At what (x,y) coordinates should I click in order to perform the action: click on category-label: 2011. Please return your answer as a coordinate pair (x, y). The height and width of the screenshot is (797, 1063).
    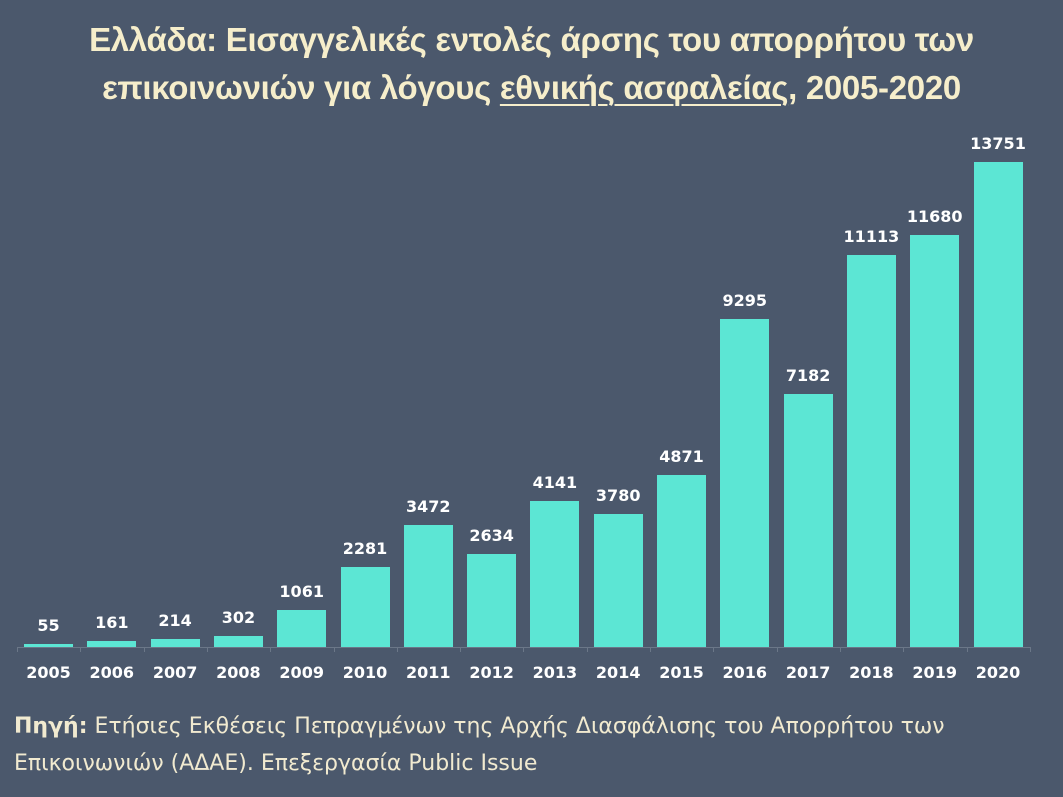
    Looking at the image, I should click on (428, 672).